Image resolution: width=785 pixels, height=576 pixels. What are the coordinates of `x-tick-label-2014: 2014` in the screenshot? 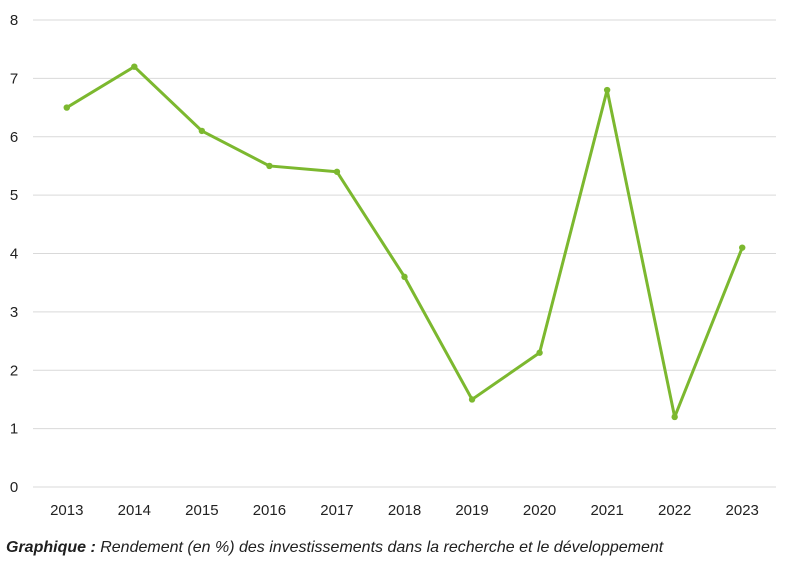 It's located at (134, 510).